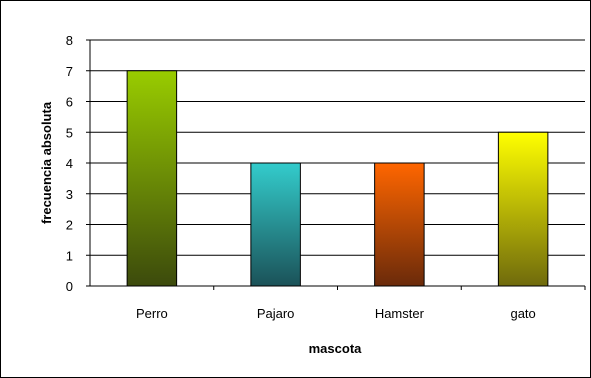  What do you see at coordinates (69, 194) in the screenshot?
I see `y-tick-label: 3` at bounding box center [69, 194].